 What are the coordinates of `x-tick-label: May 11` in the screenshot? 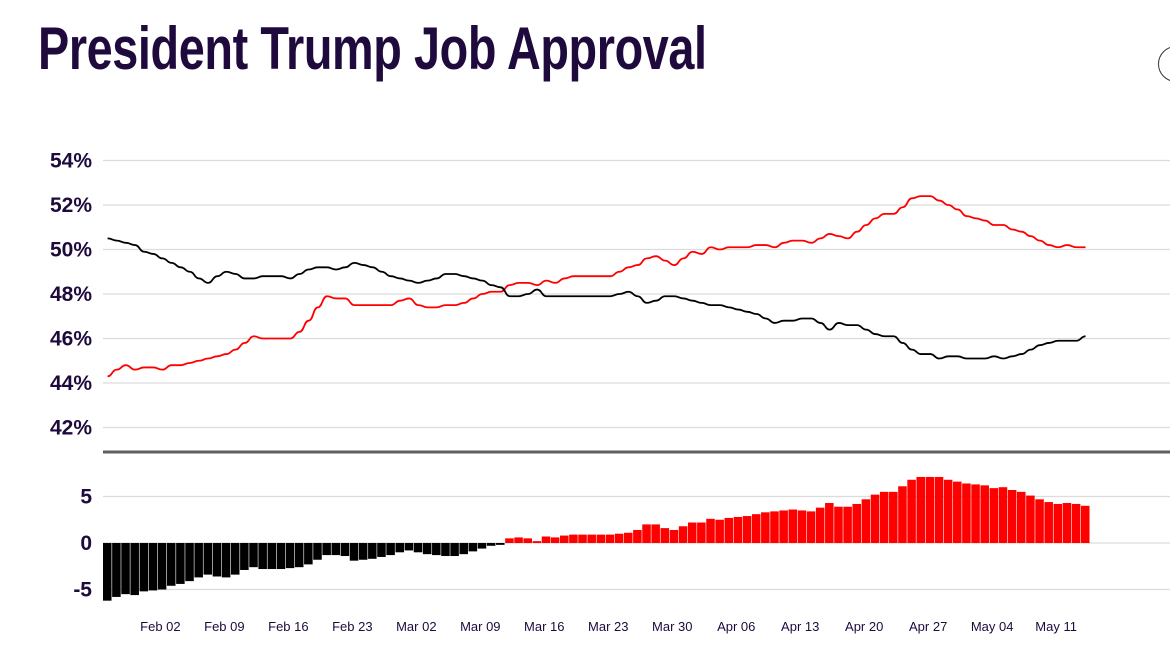 It's located at (1056, 626).